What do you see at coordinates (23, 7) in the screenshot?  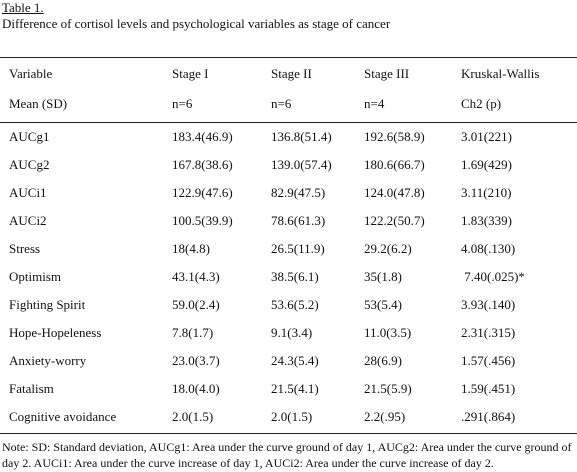 I see `table-caption-label: Table 1.` at bounding box center [23, 7].